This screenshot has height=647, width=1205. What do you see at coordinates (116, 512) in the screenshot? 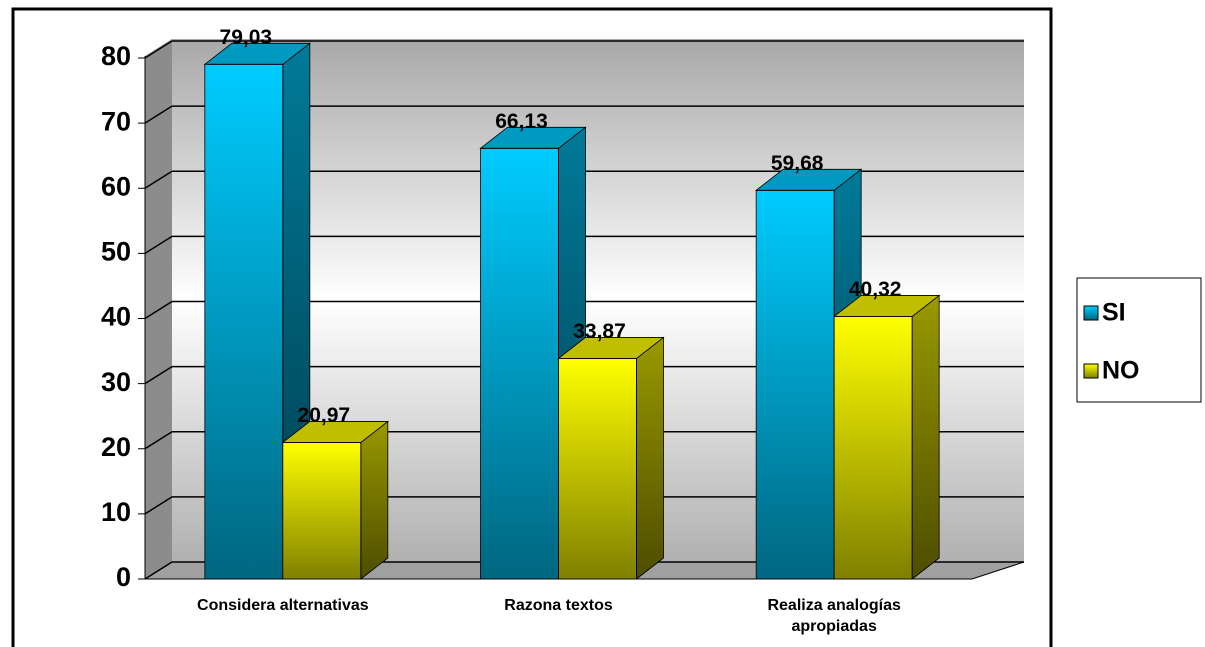
I see `y-tick-label: 10` at bounding box center [116, 512].